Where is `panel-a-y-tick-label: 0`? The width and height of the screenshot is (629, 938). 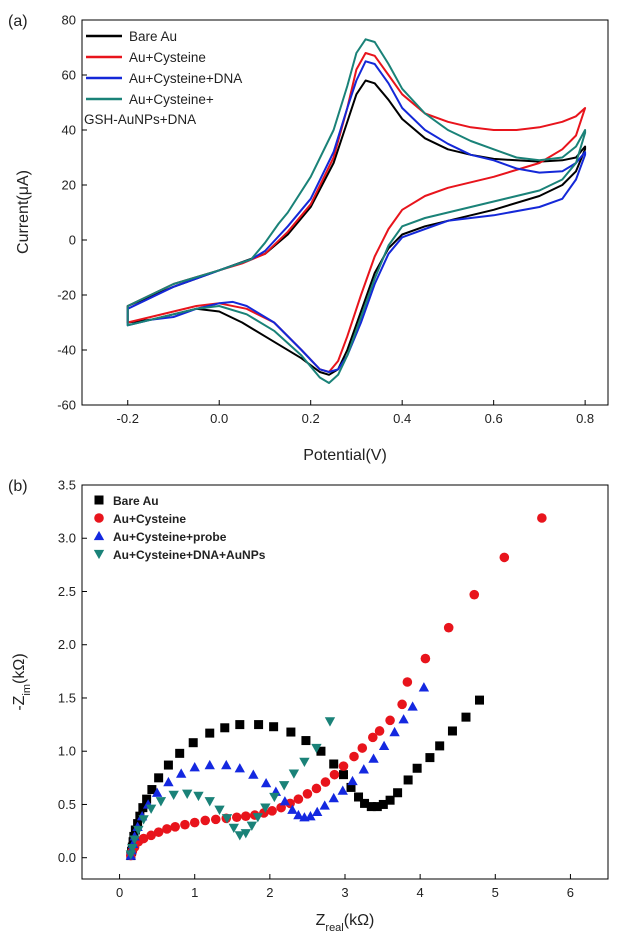
panel-a-y-tick-label: 0 is located at coordinates (72, 240).